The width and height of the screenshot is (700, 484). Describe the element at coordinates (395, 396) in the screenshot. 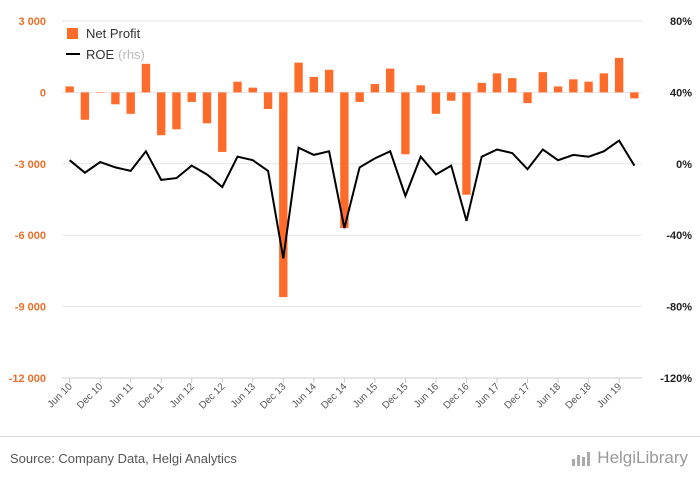

I see `x-tick-label: Dec 15` at that location.